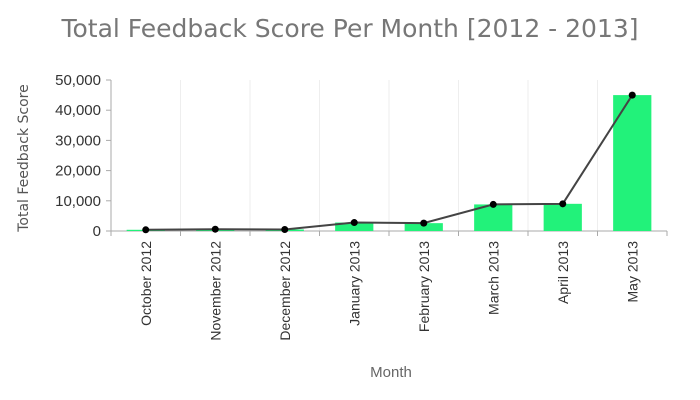  Describe the element at coordinates (493, 278) in the screenshot. I see `x-tick-label: March 2013` at that location.